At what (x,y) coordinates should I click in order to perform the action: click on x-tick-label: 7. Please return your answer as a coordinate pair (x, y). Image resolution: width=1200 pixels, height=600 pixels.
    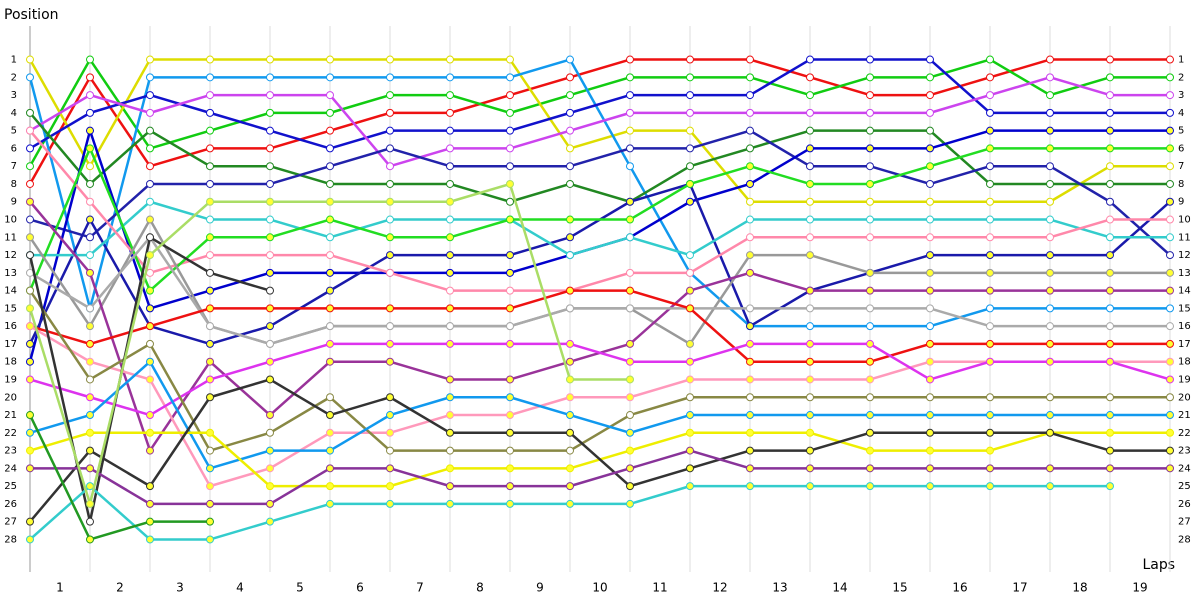
    Looking at the image, I should click on (420, 588).